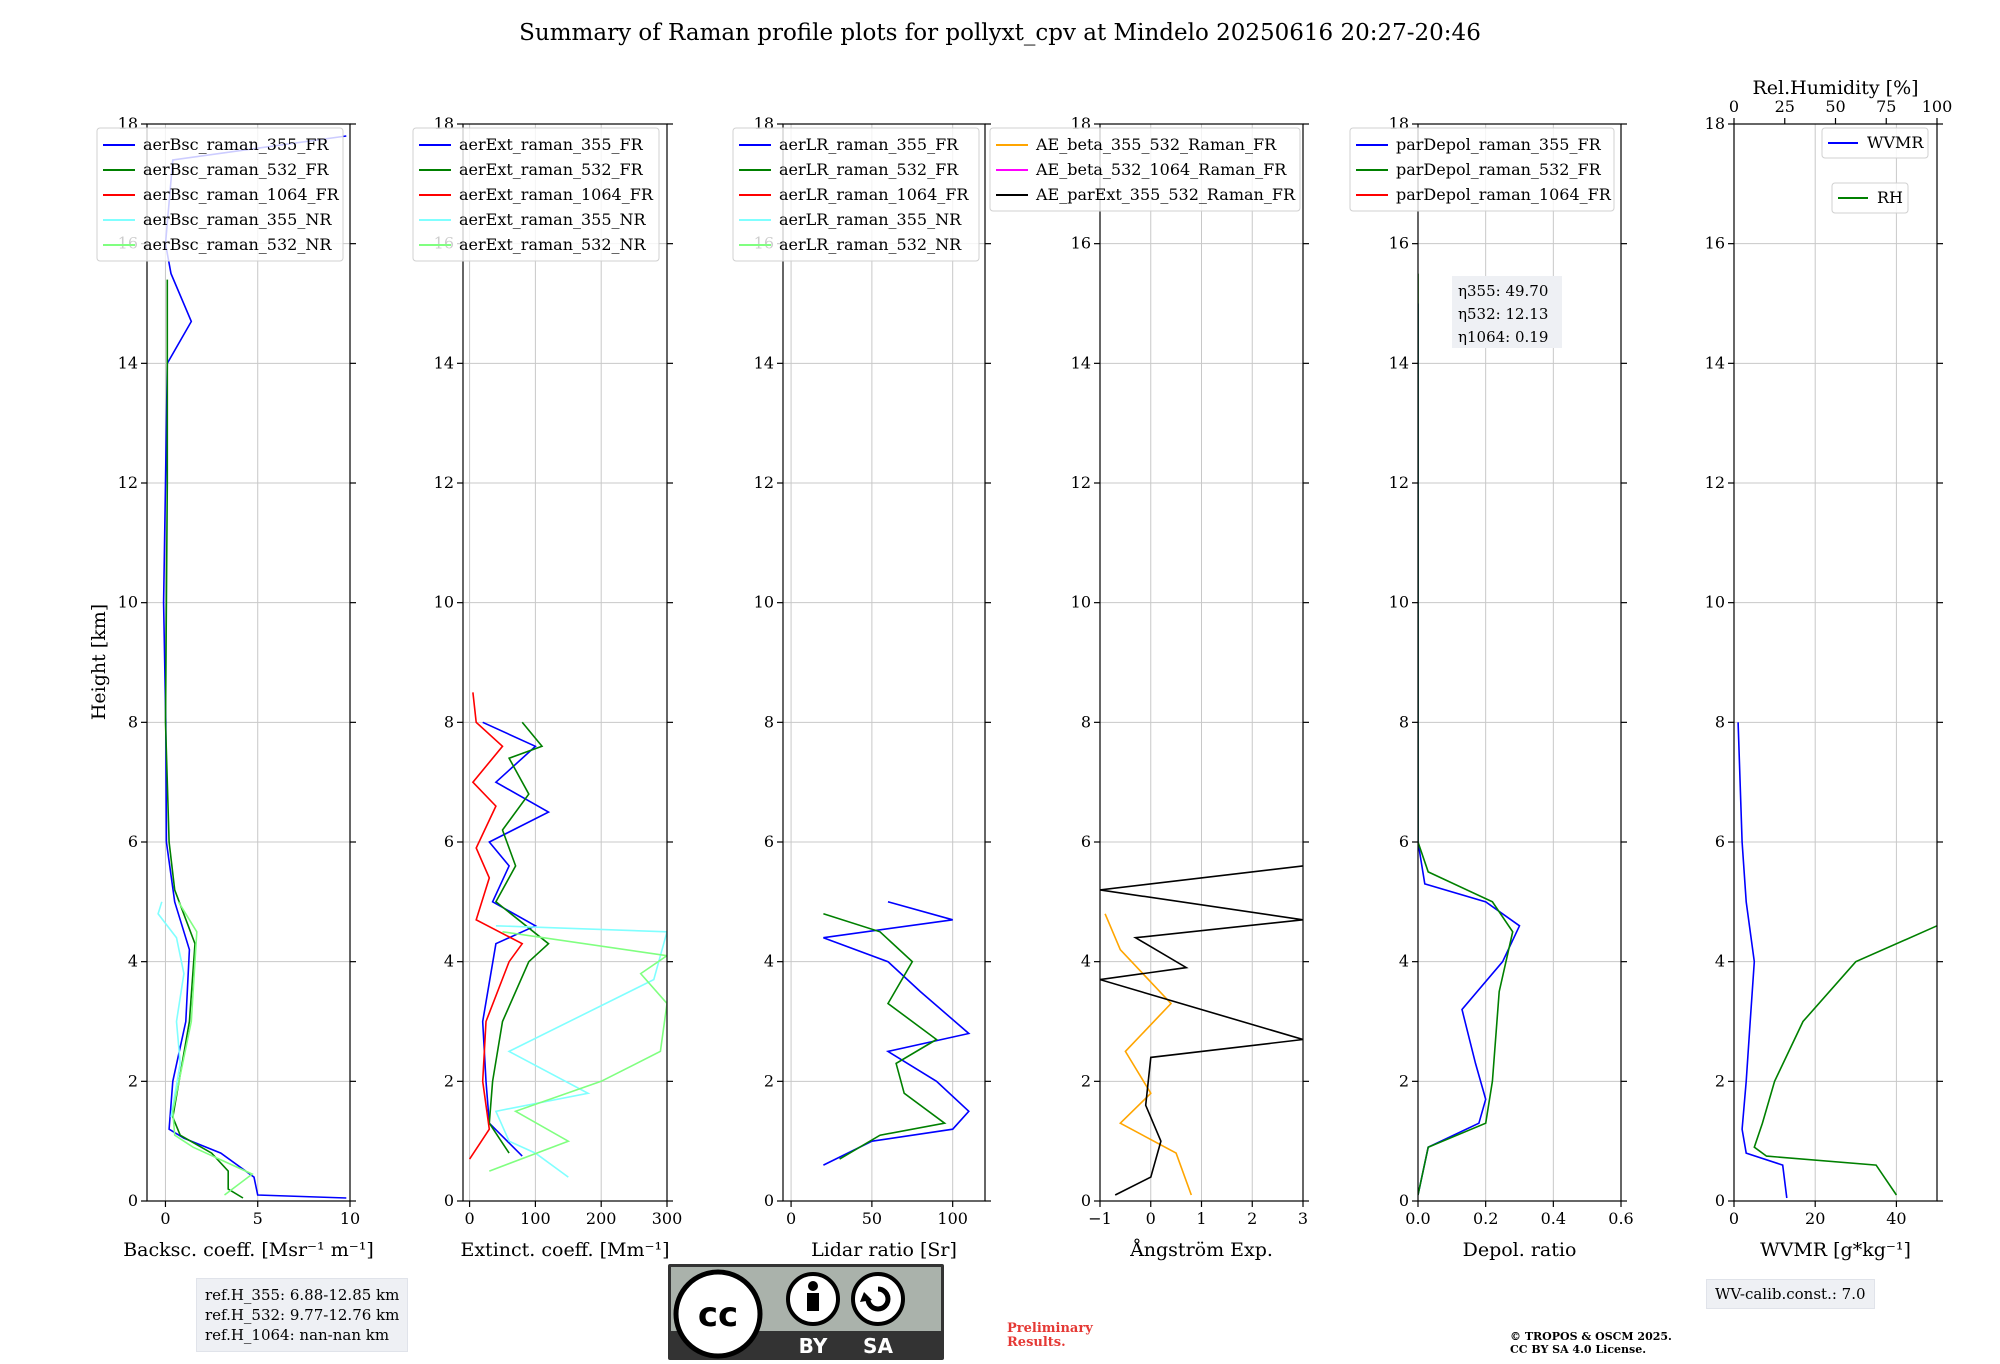 Image resolution: width=2000 pixels, height=1364 pixels. I want to click on series-line-ae-parext-355-532-raman-fr, so click(1201, 1030).